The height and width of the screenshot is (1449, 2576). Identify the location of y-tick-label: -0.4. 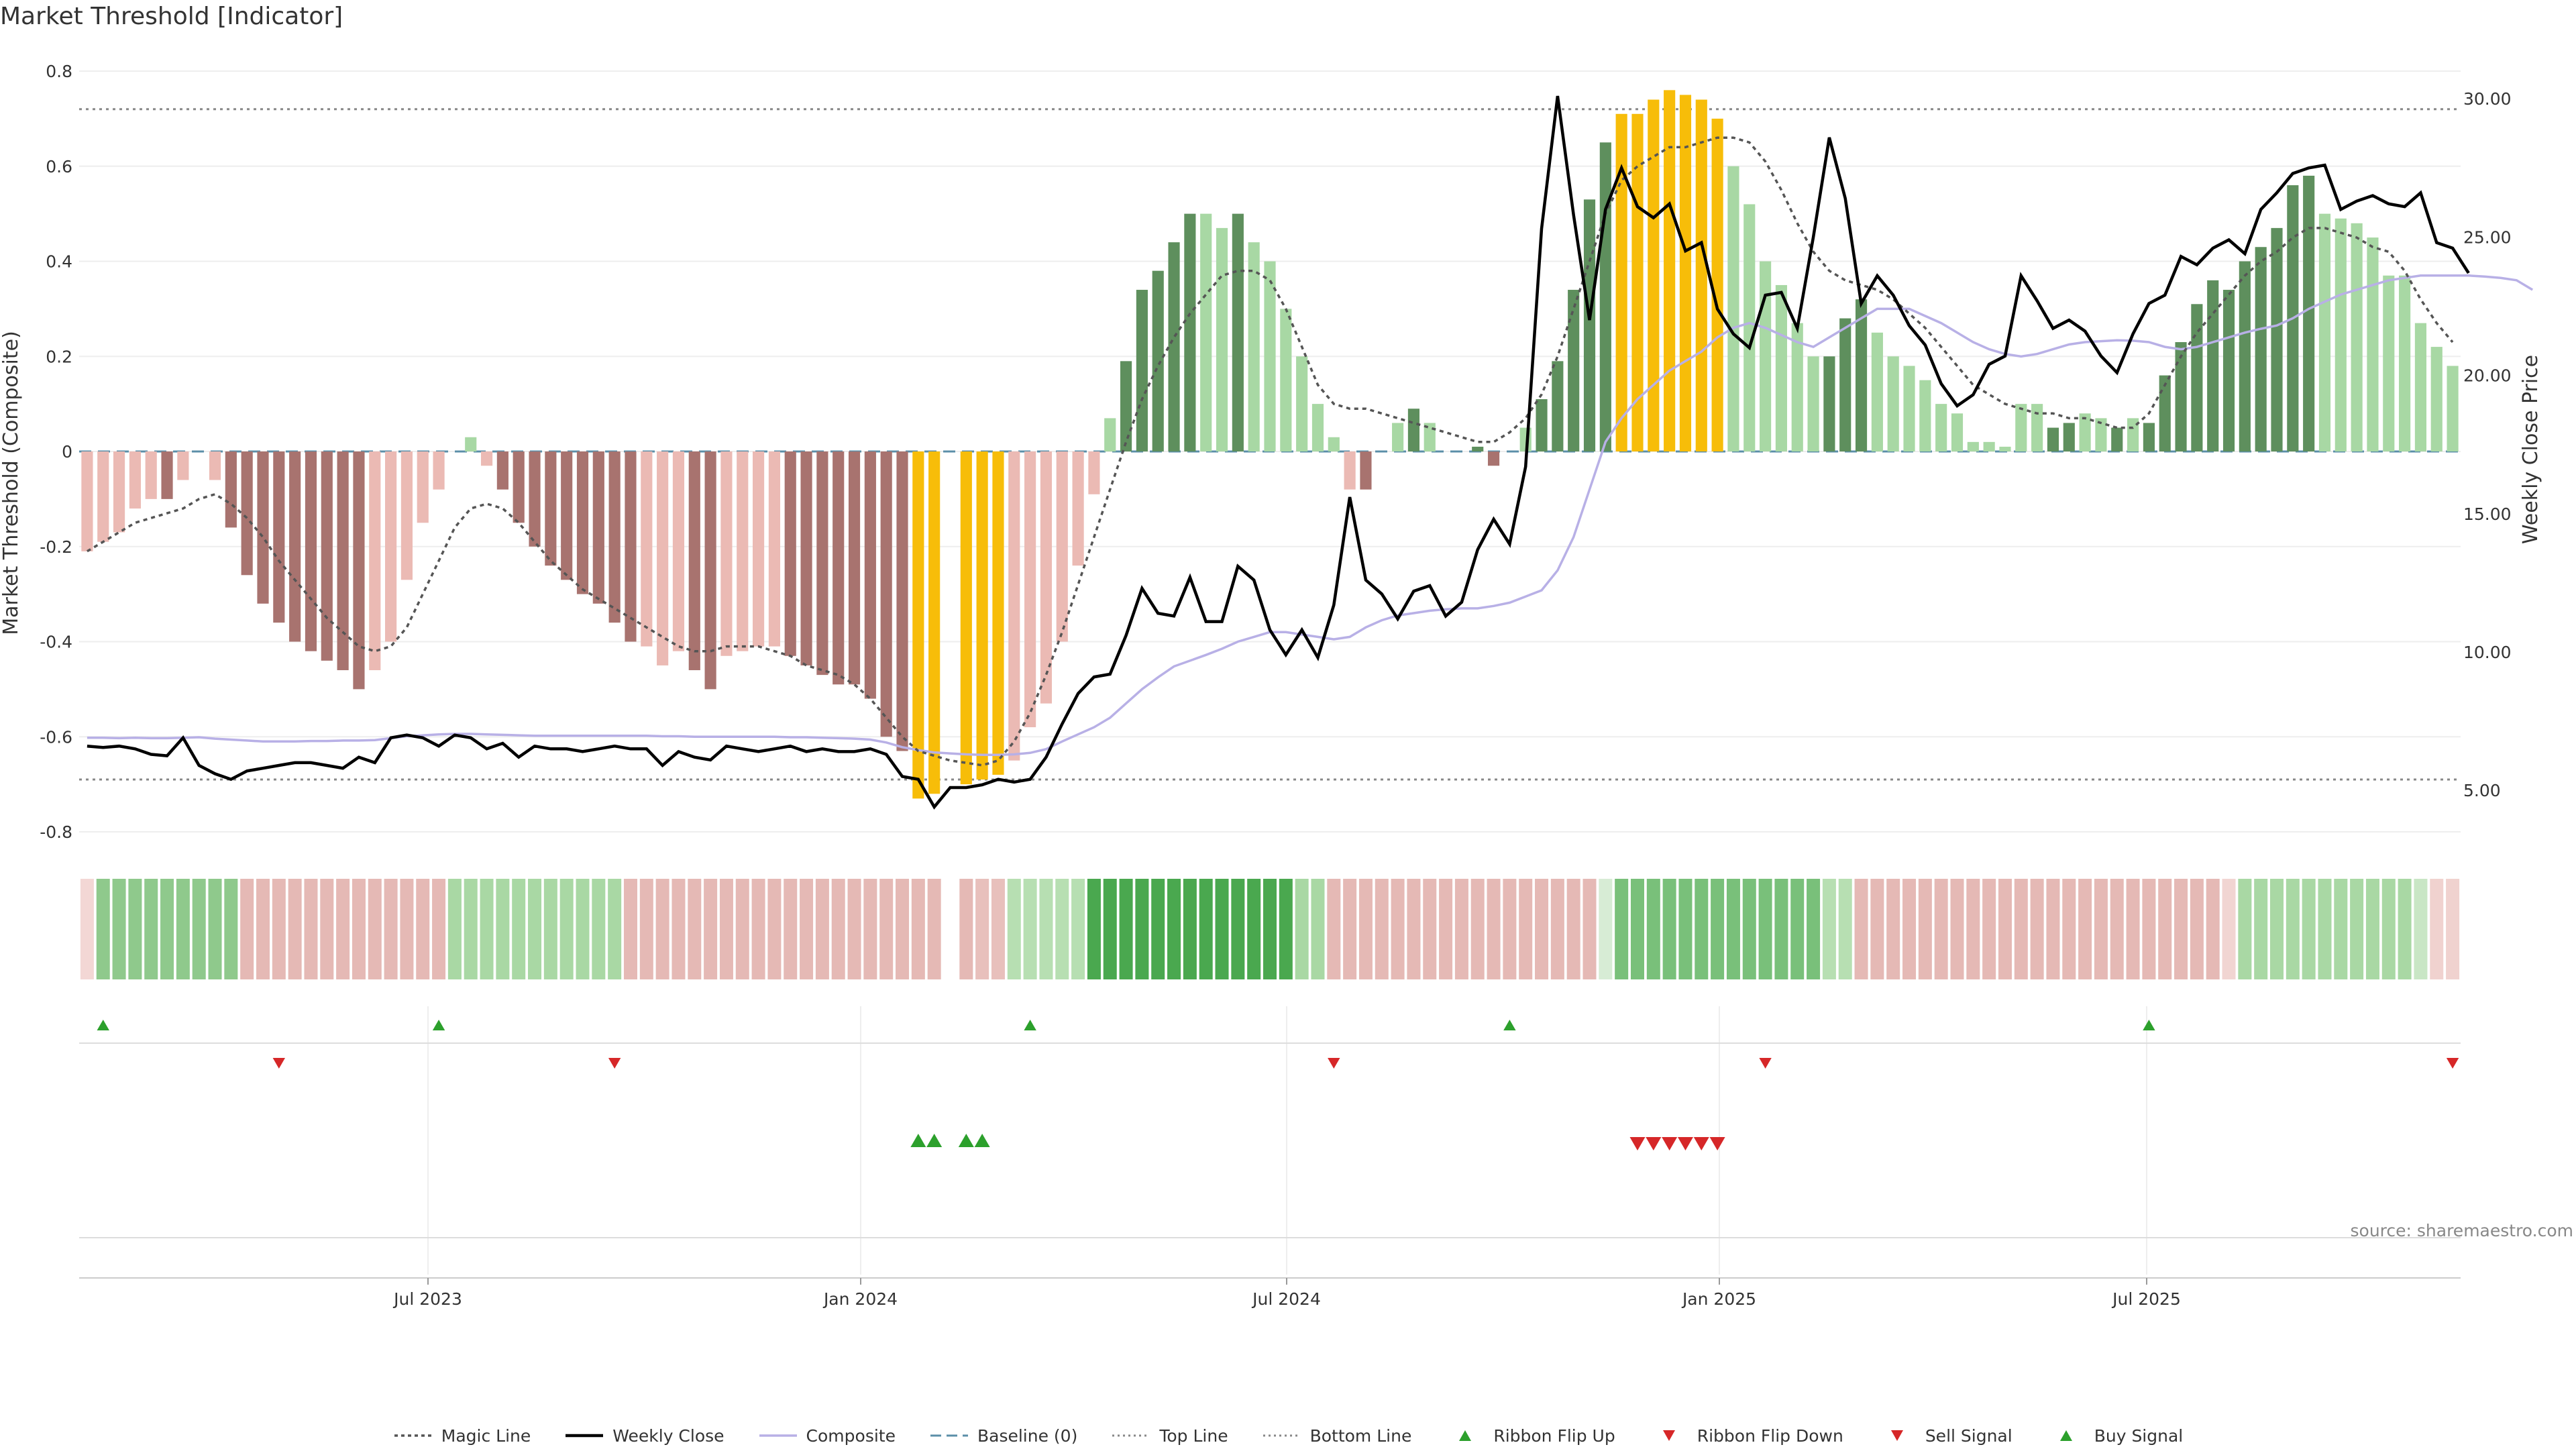
(56, 642).